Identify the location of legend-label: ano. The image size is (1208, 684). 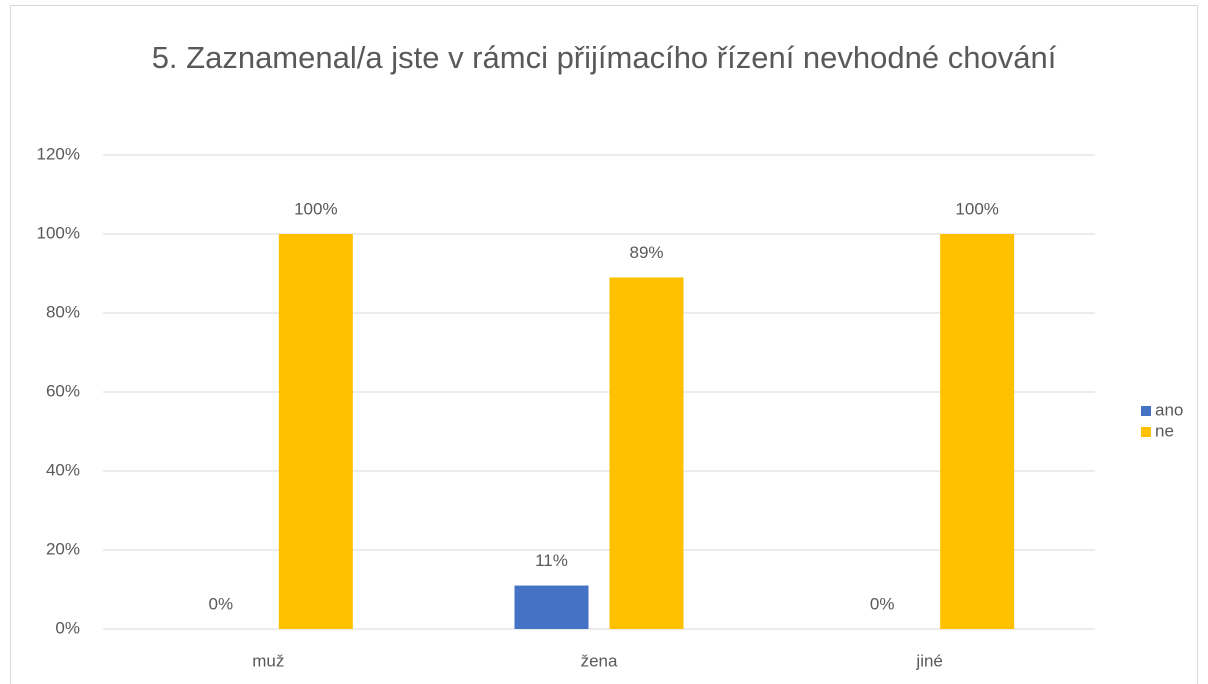
(1169, 409).